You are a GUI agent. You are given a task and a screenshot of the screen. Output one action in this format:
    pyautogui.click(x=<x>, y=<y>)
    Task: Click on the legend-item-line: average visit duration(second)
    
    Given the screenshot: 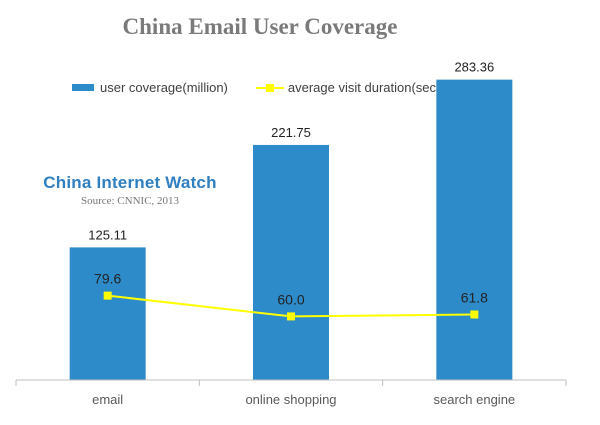 What is the action you would take?
    pyautogui.click(x=359, y=87)
    